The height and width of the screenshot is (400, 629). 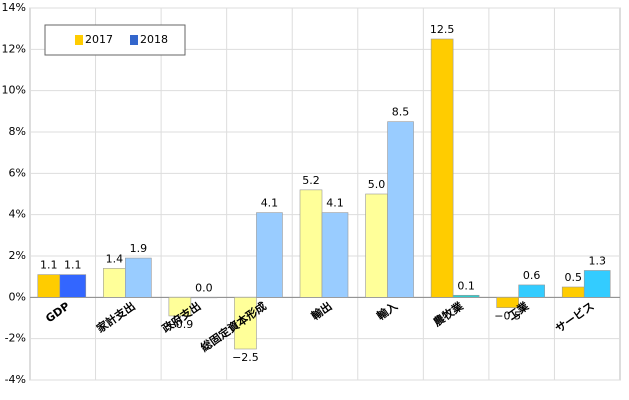 What do you see at coordinates (204, 287) in the screenshot?
I see `data-label: 0.0` at bounding box center [204, 287].